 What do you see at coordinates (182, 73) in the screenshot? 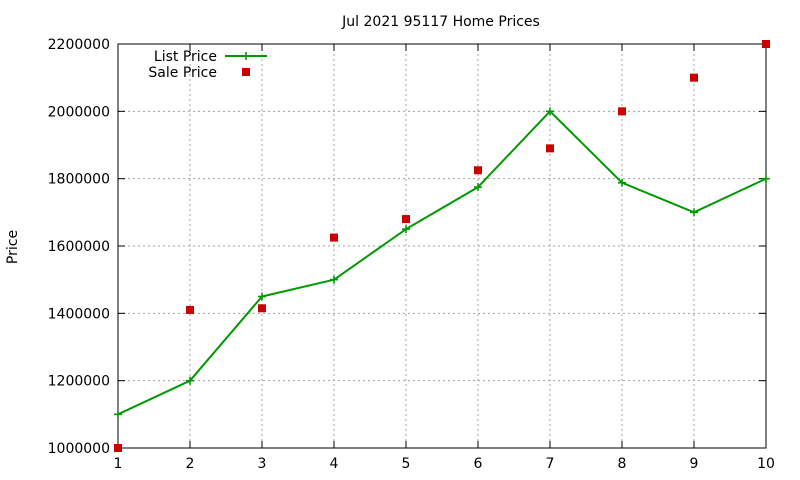
I see `legend-label: Sale Price` at bounding box center [182, 73].